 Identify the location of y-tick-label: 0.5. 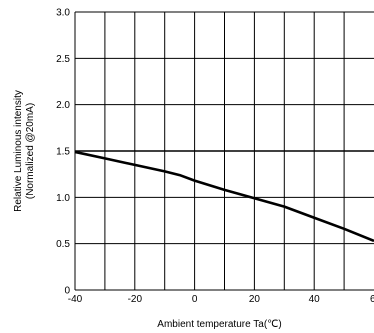
(63, 244).